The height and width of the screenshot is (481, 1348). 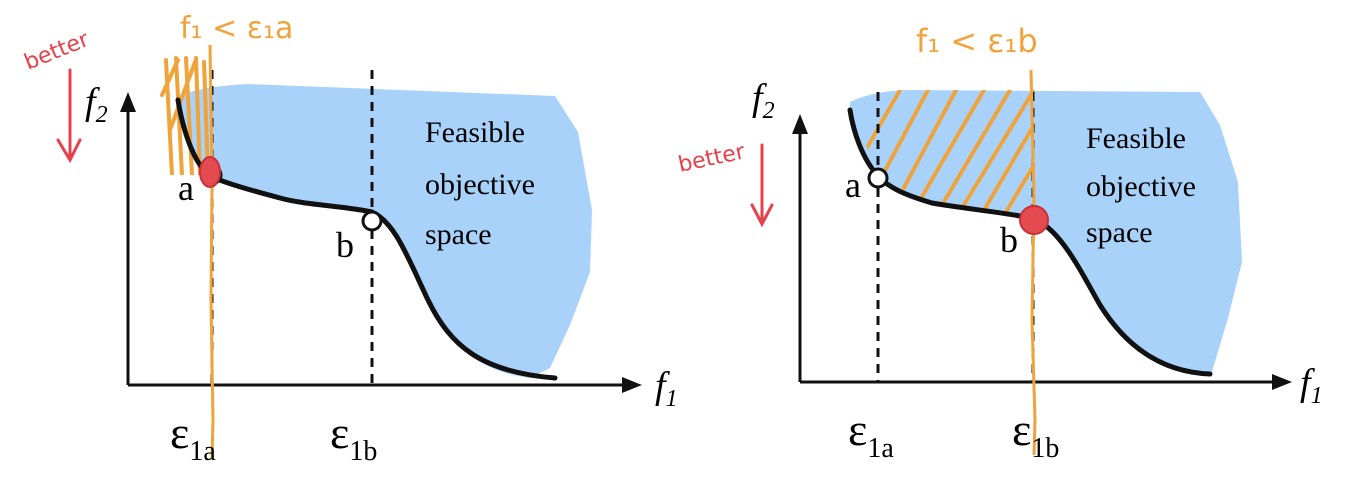 What do you see at coordinates (96, 104) in the screenshot?
I see `left-axis-y-label: f2` at bounding box center [96, 104].